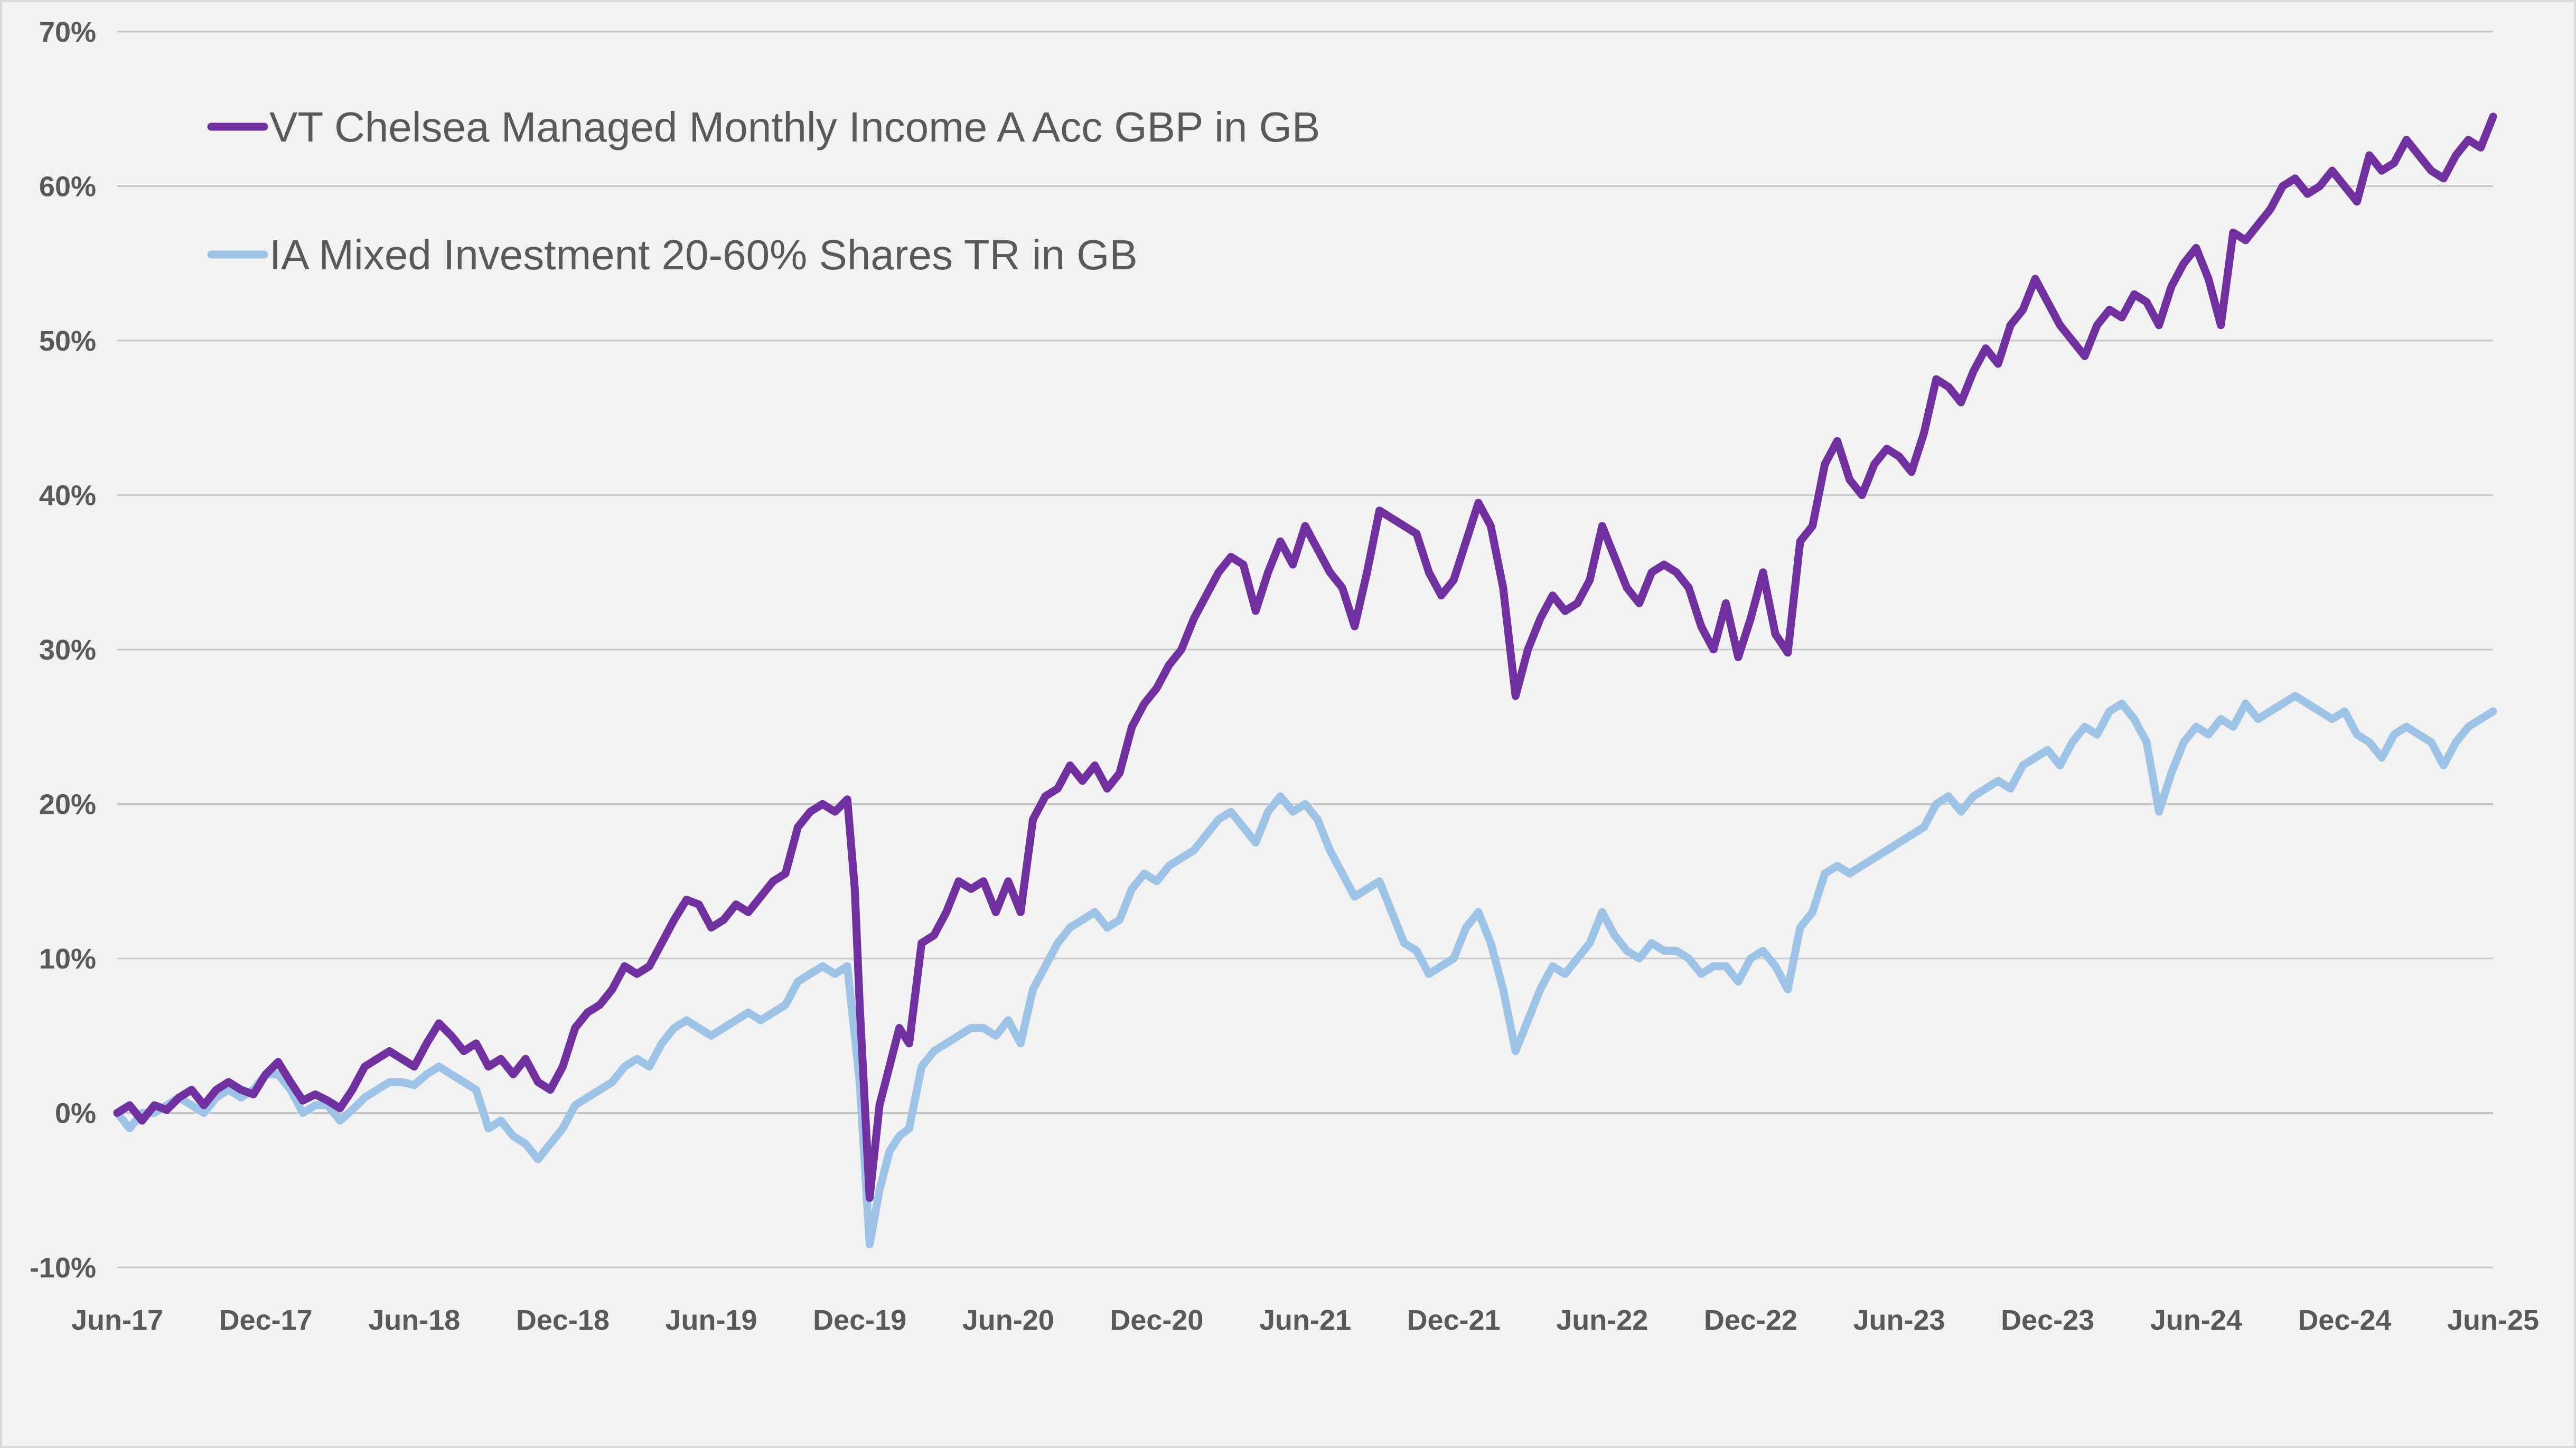 This screenshot has height=1448, width=2576. I want to click on x-tick-label: Dec-23, so click(2047, 1320).